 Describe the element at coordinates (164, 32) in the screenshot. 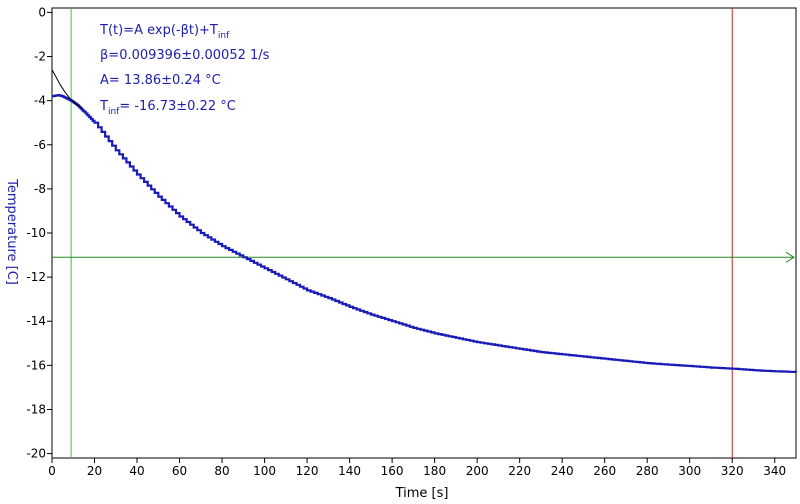

I see `fit-equation: T(t)=A exp(-βt)+Tinf` at that location.